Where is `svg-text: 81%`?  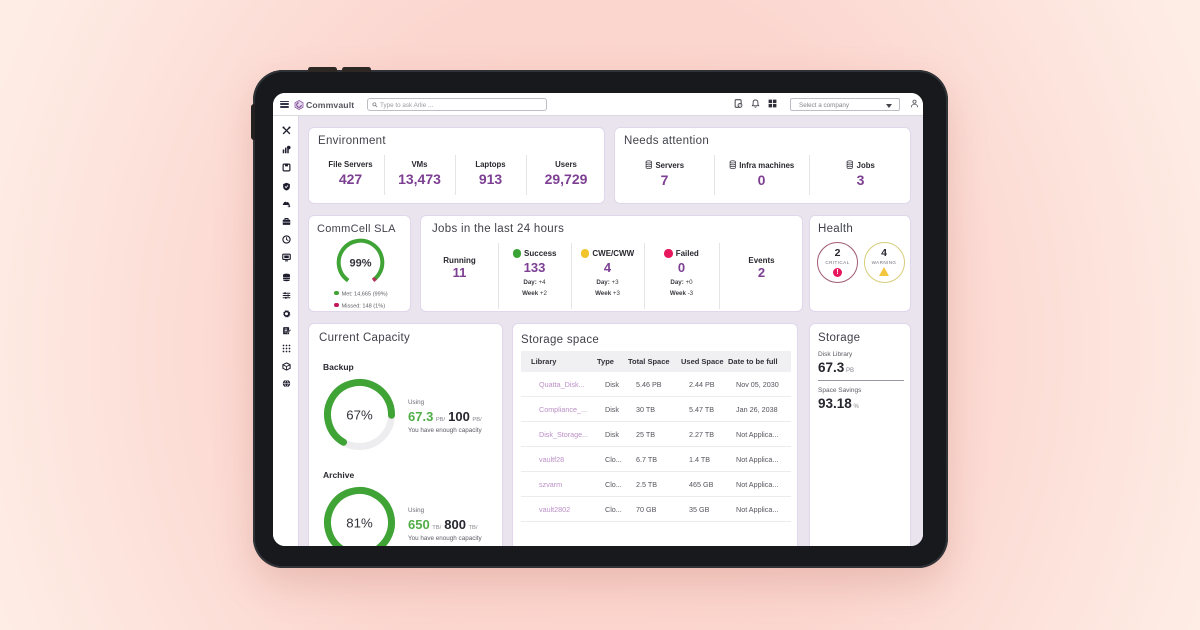 svg-text: 81% is located at coordinates (359, 523).